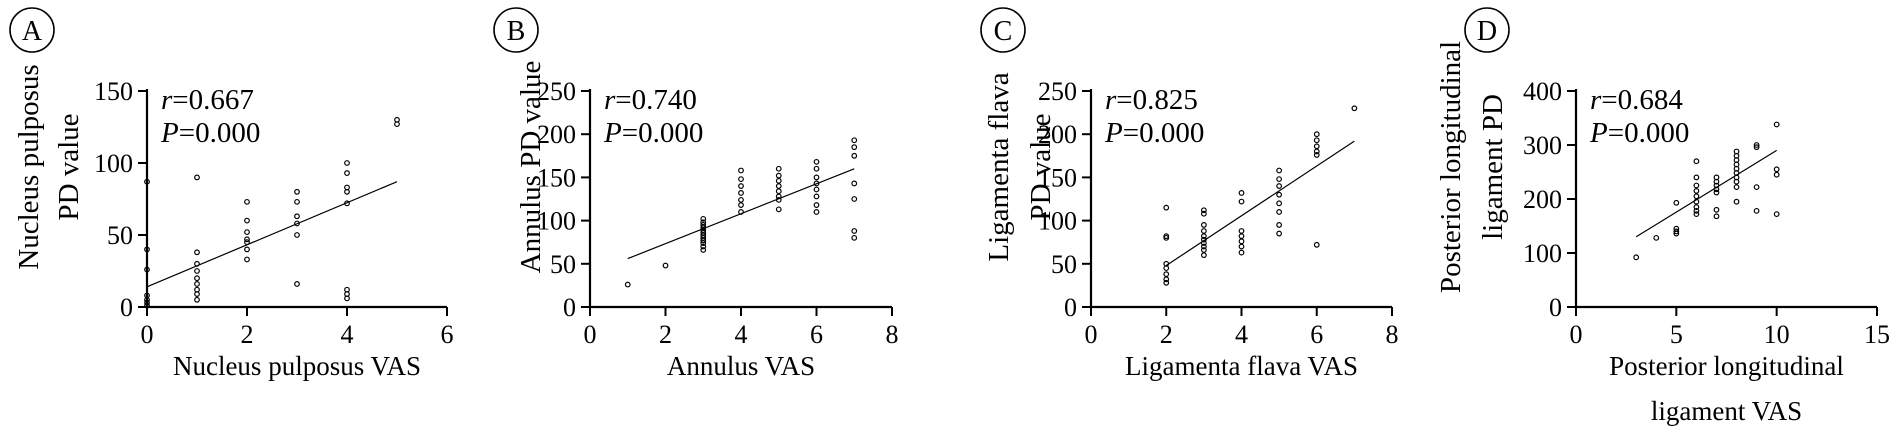  What do you see at coordinates (1542, 145) in the screenshot?
I see `y-tick-label: 300` at bounding box center [1542, 145].